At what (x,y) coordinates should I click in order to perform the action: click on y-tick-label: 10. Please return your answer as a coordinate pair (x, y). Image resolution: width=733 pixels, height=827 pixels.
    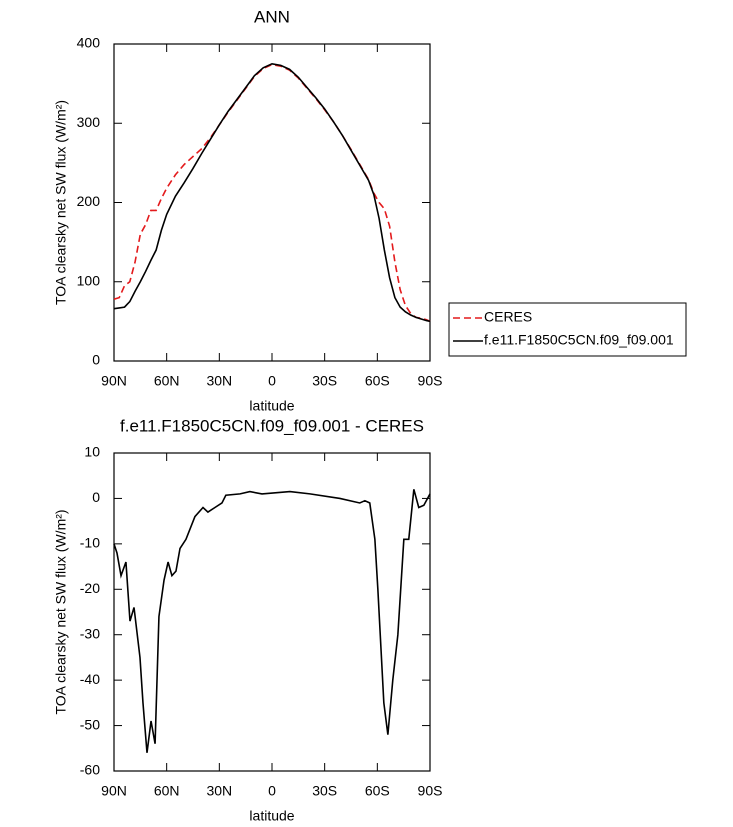
    Looking at the image, I should click on (92, 452).